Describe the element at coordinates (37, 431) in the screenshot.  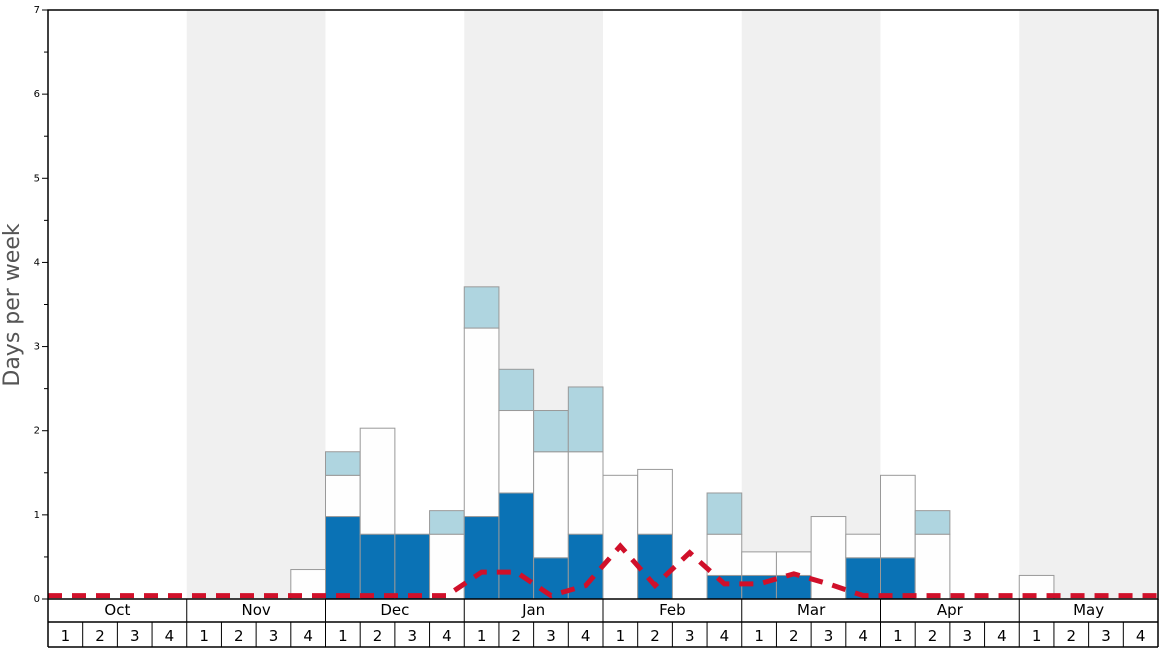
I see `y-tick-label: 2` at that location.